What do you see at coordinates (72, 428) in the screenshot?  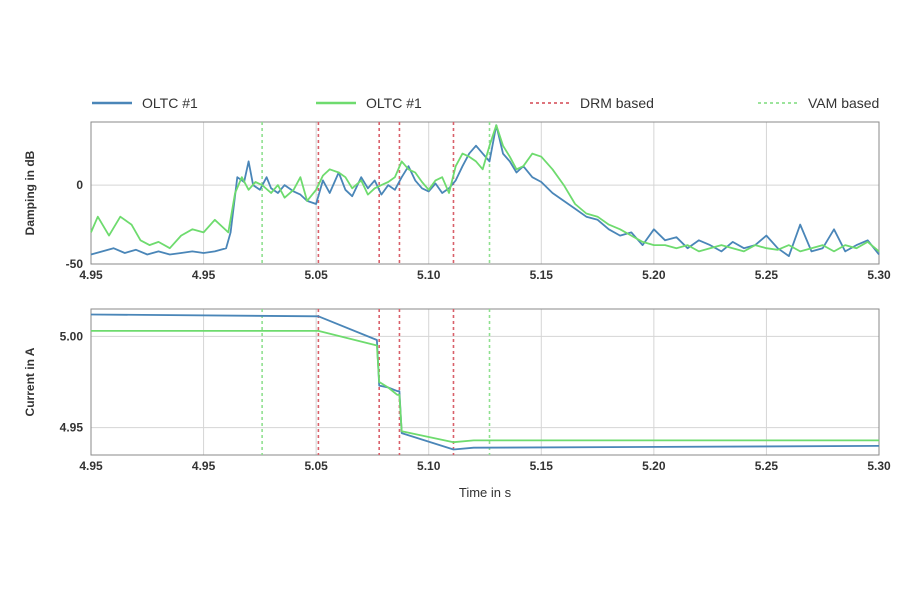 I see `y-tick-label: 4.95` at bounding box center [72, 428].